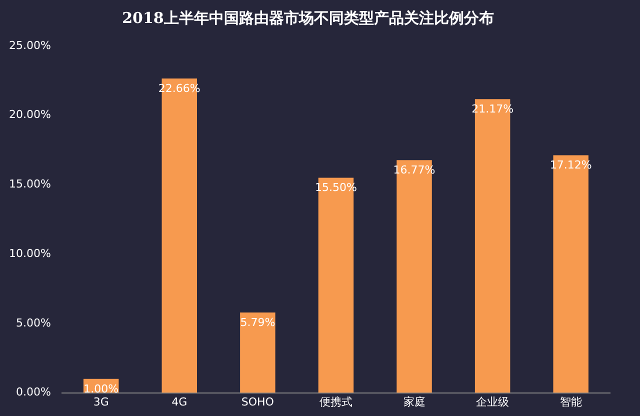 This screenshot has width=640, height=416. Describe the element at coordinates (33, 323) in the screenshot. I see `y-tick-label: 5.00%` at that location.